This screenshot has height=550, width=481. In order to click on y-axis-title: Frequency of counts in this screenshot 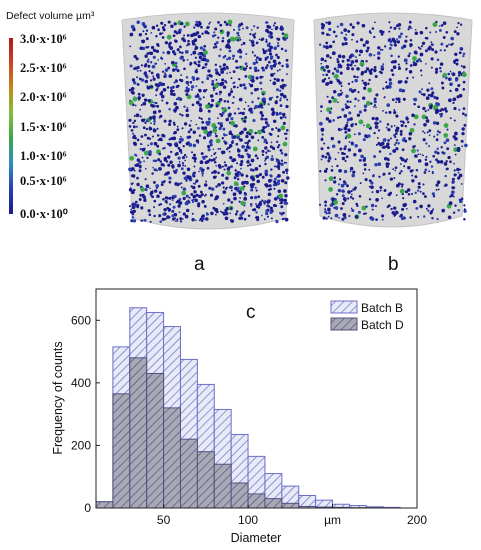, I will do `click(58, 397)`.